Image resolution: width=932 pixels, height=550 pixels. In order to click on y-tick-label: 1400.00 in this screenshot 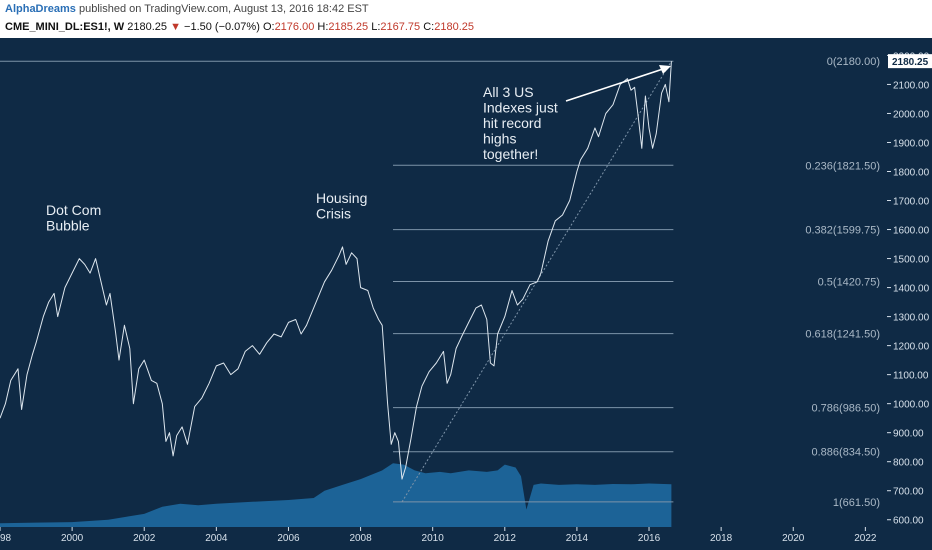, I will do `click(911, 289)`.